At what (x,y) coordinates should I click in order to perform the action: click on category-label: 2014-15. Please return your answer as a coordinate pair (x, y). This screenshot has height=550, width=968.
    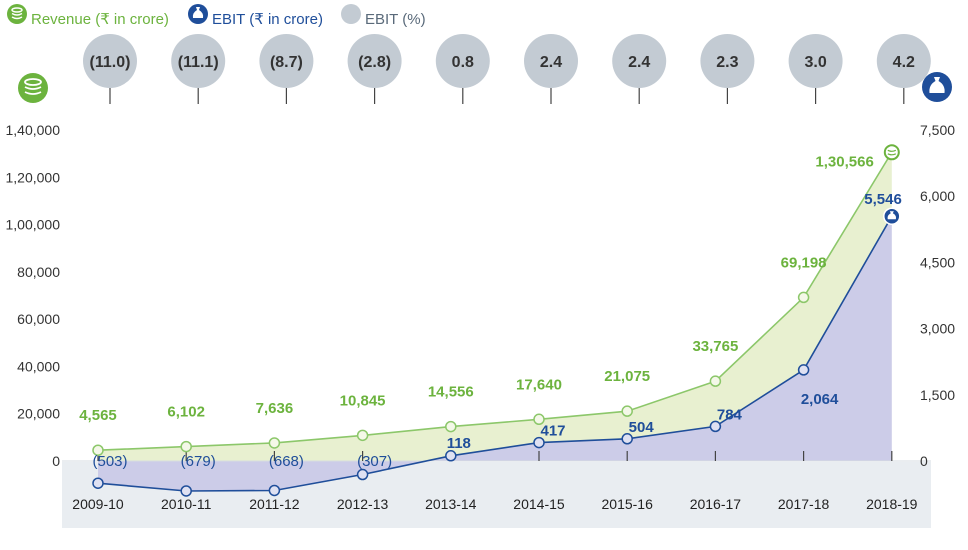
    Looking at the image, I should click on (539, 504).